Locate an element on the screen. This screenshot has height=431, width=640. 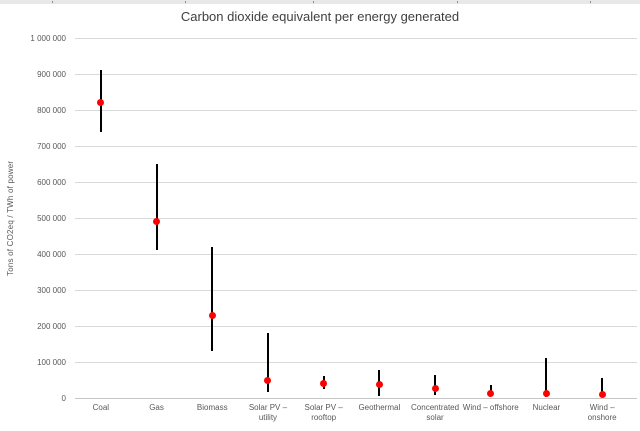
y-tick-label: 400 000 is located at coordinates (51, 254).